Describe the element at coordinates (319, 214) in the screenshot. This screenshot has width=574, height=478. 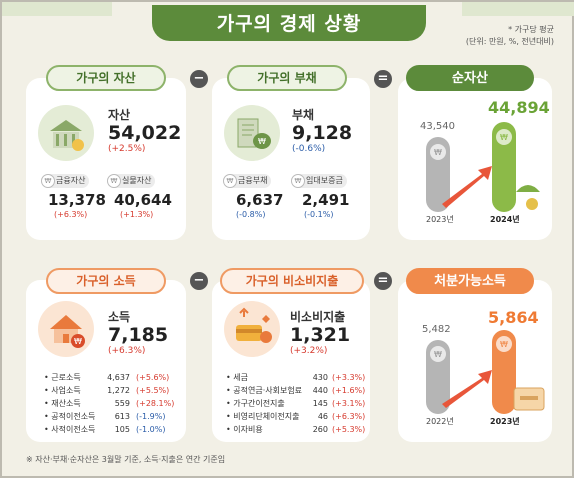
I see `deposit-debt-change: (-0.1%)` at that location.